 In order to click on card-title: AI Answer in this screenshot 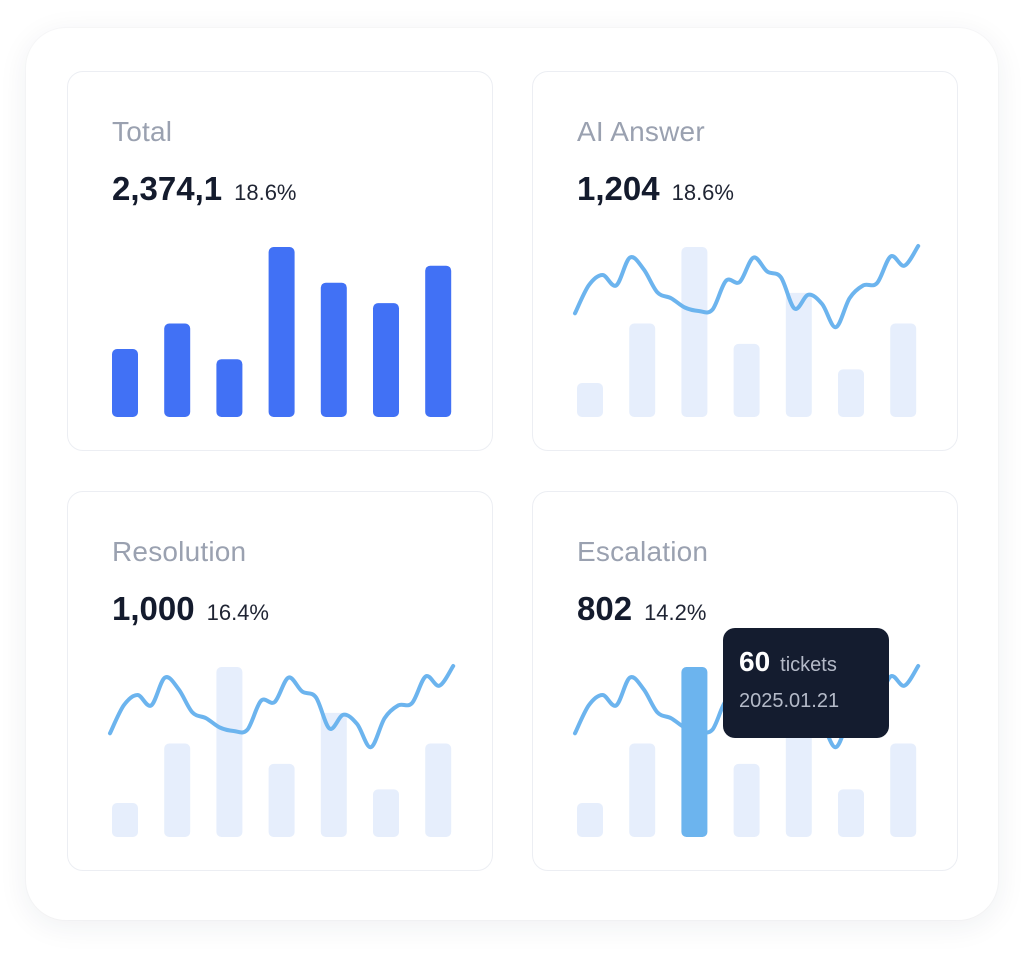, I will do `click(641, 131)`.